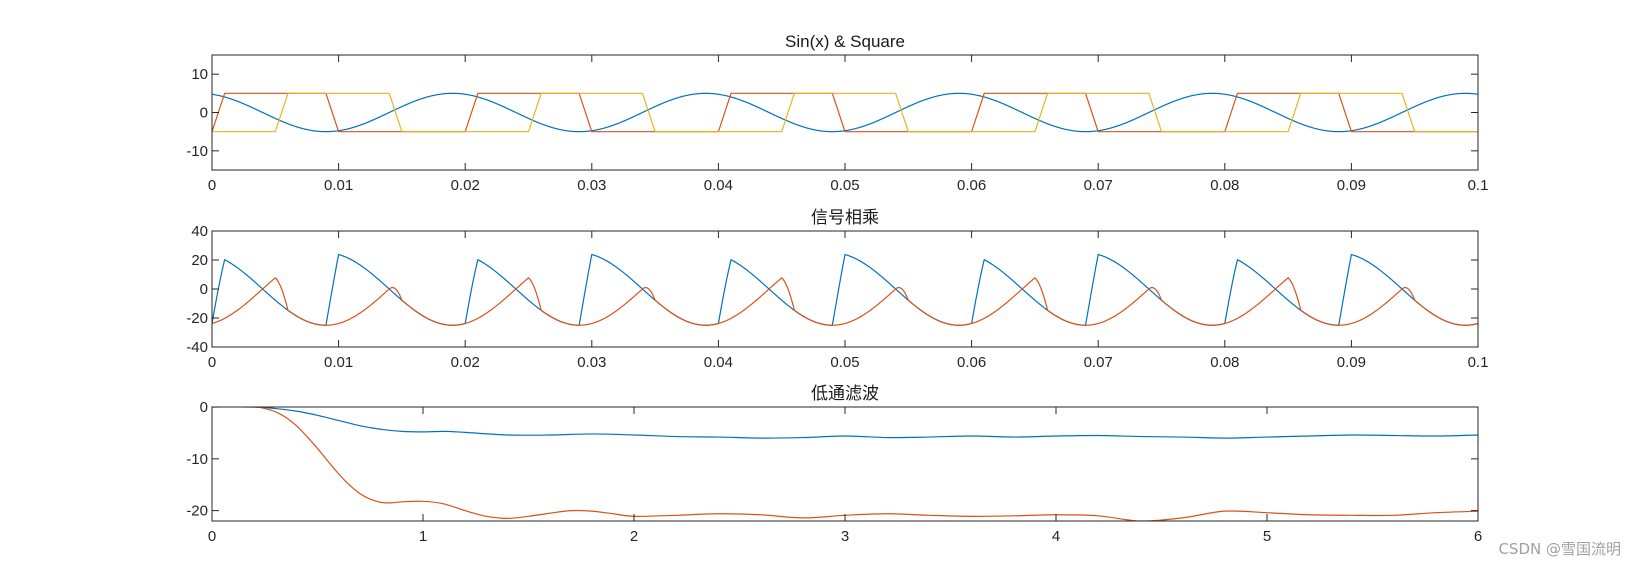 This screenshot has width=1633, height=587. I want to click on y-tick-label: 10, so click(199, 74).